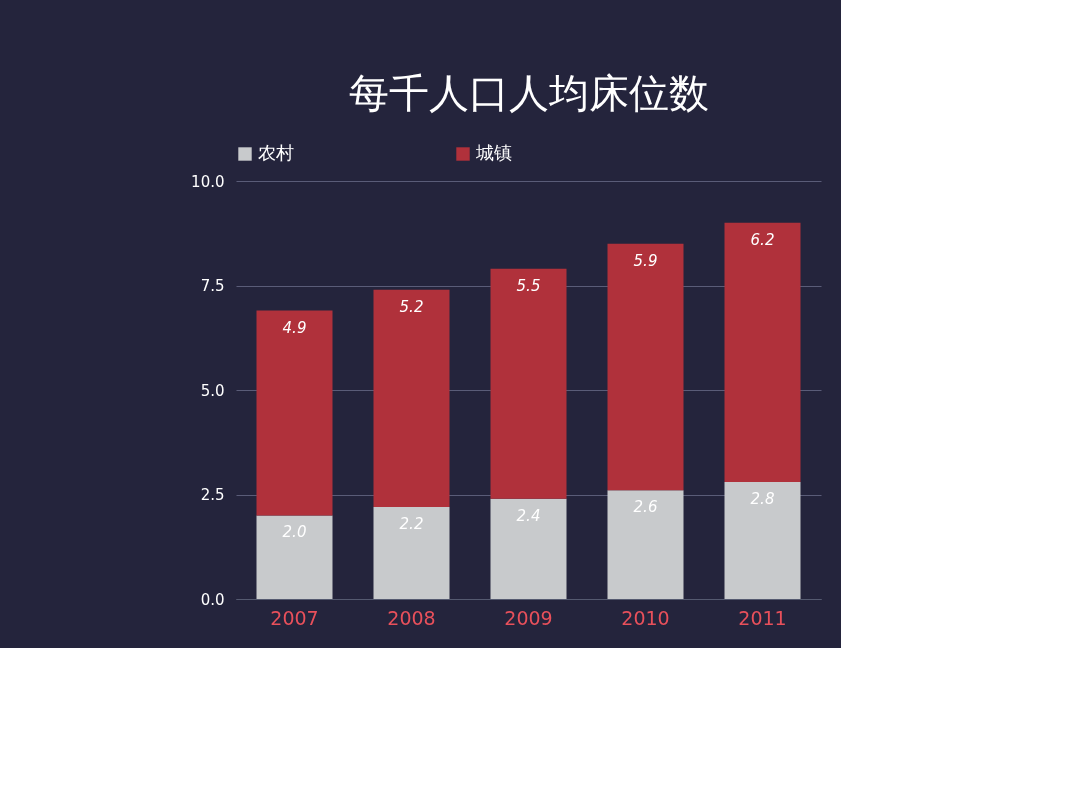  Describe the element at coordinates (493, 152) in the screenshot. I see `legend-label: 城镇` at that location.